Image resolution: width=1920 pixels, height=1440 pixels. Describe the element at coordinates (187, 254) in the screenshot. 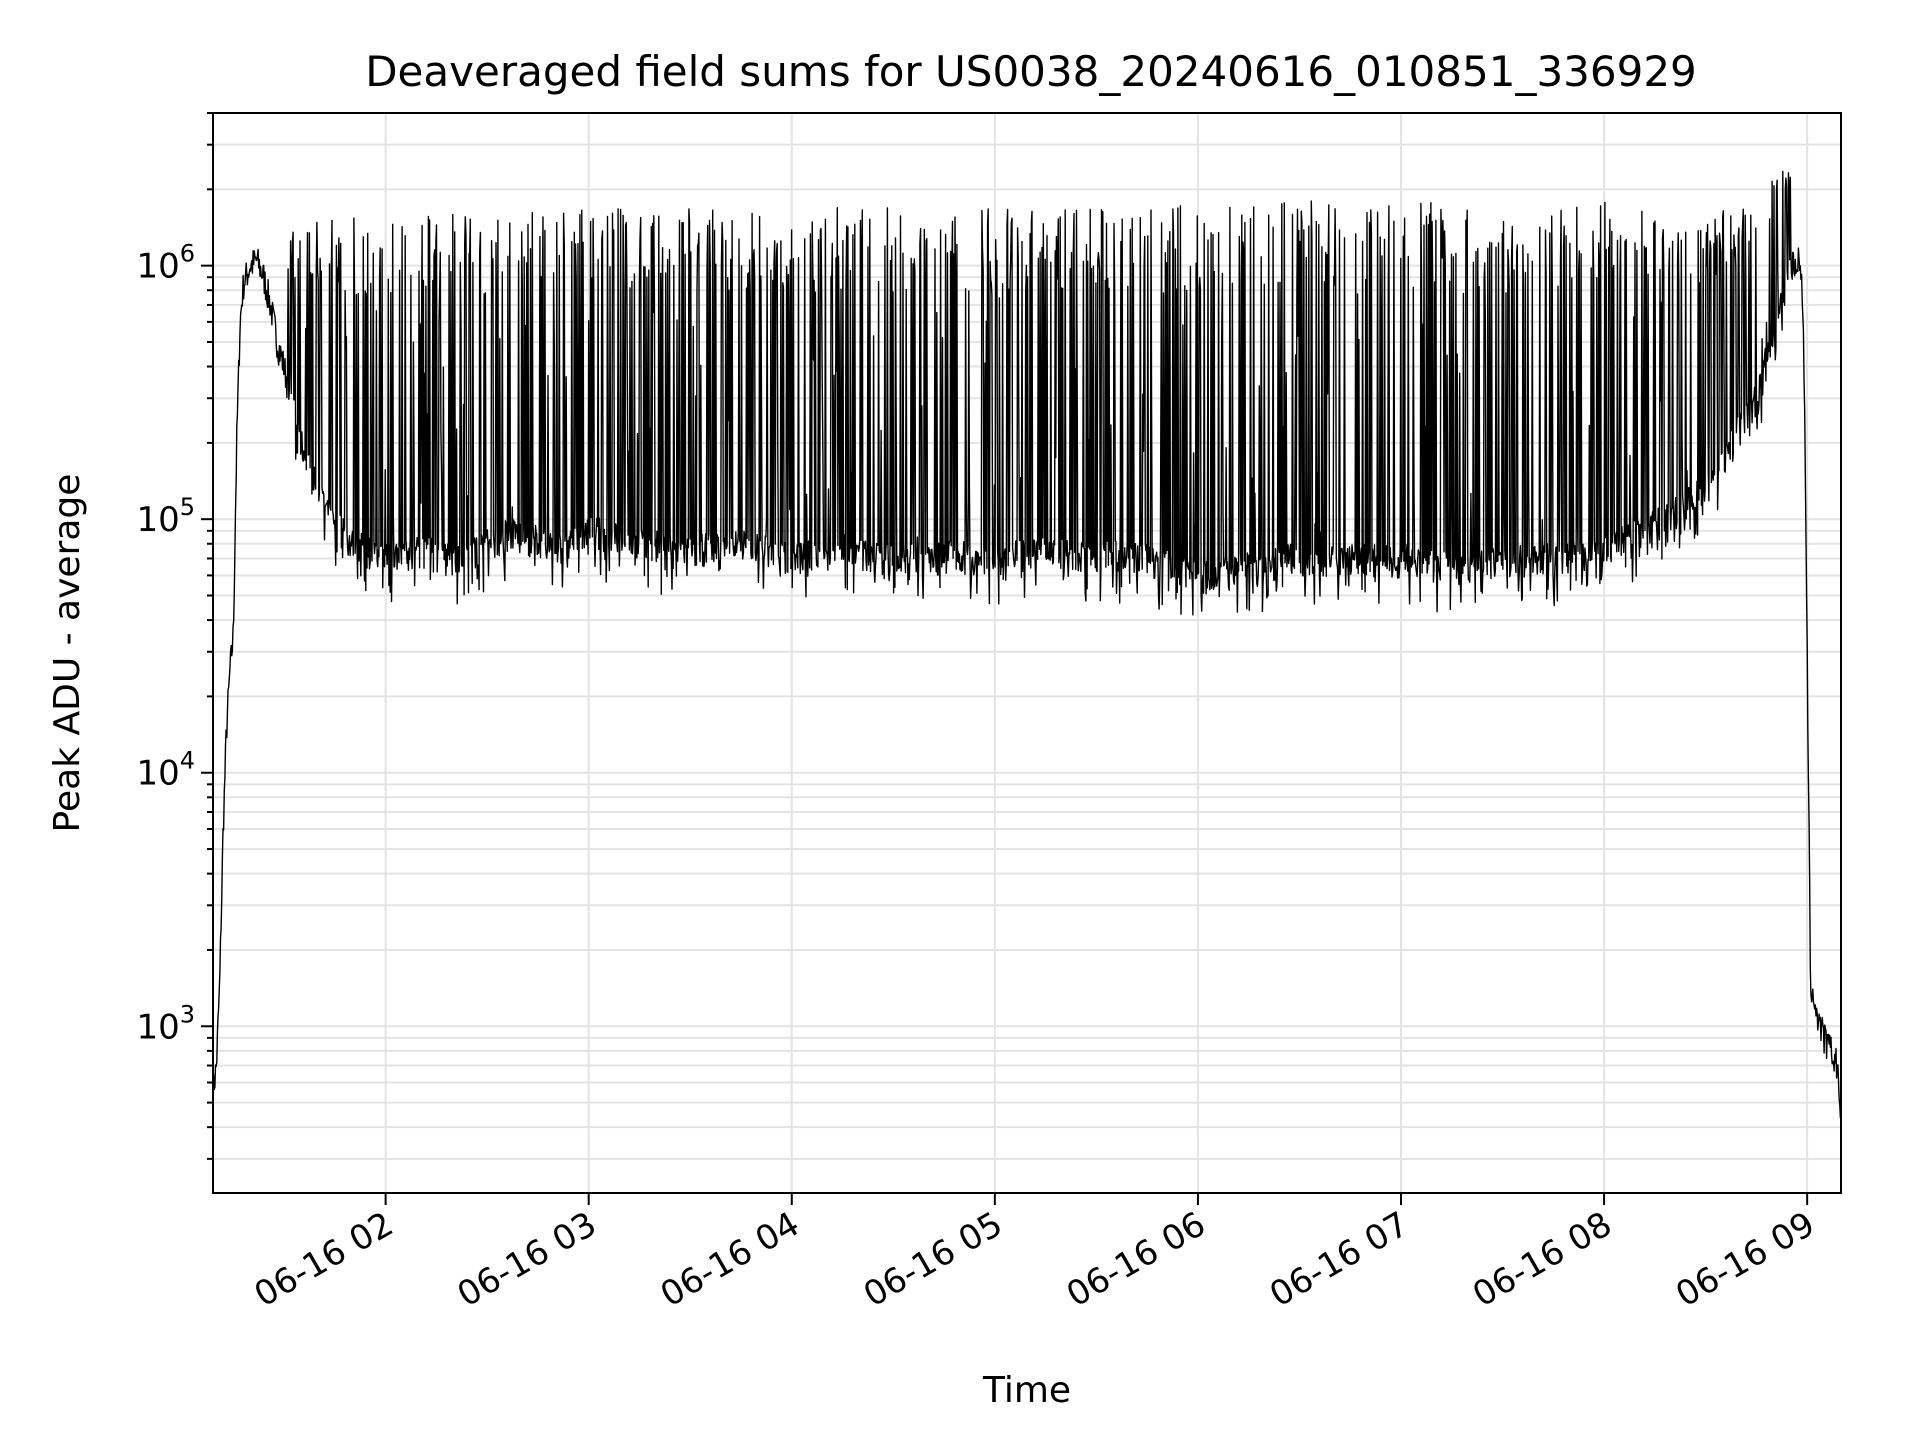

I see `y-tick-exponent: 6` at that location.